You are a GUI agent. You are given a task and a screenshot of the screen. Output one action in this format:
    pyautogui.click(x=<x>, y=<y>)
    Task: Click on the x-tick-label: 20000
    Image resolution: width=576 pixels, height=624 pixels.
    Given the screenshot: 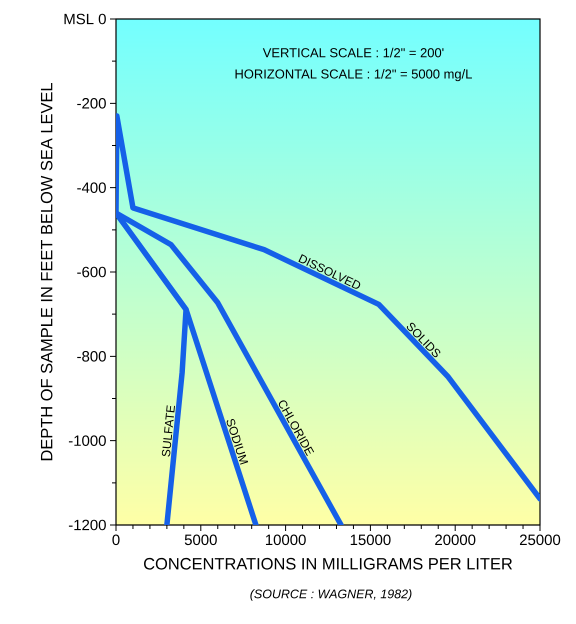 What is the action you would take?
    pyautogui.click(x=455, y=540)
    